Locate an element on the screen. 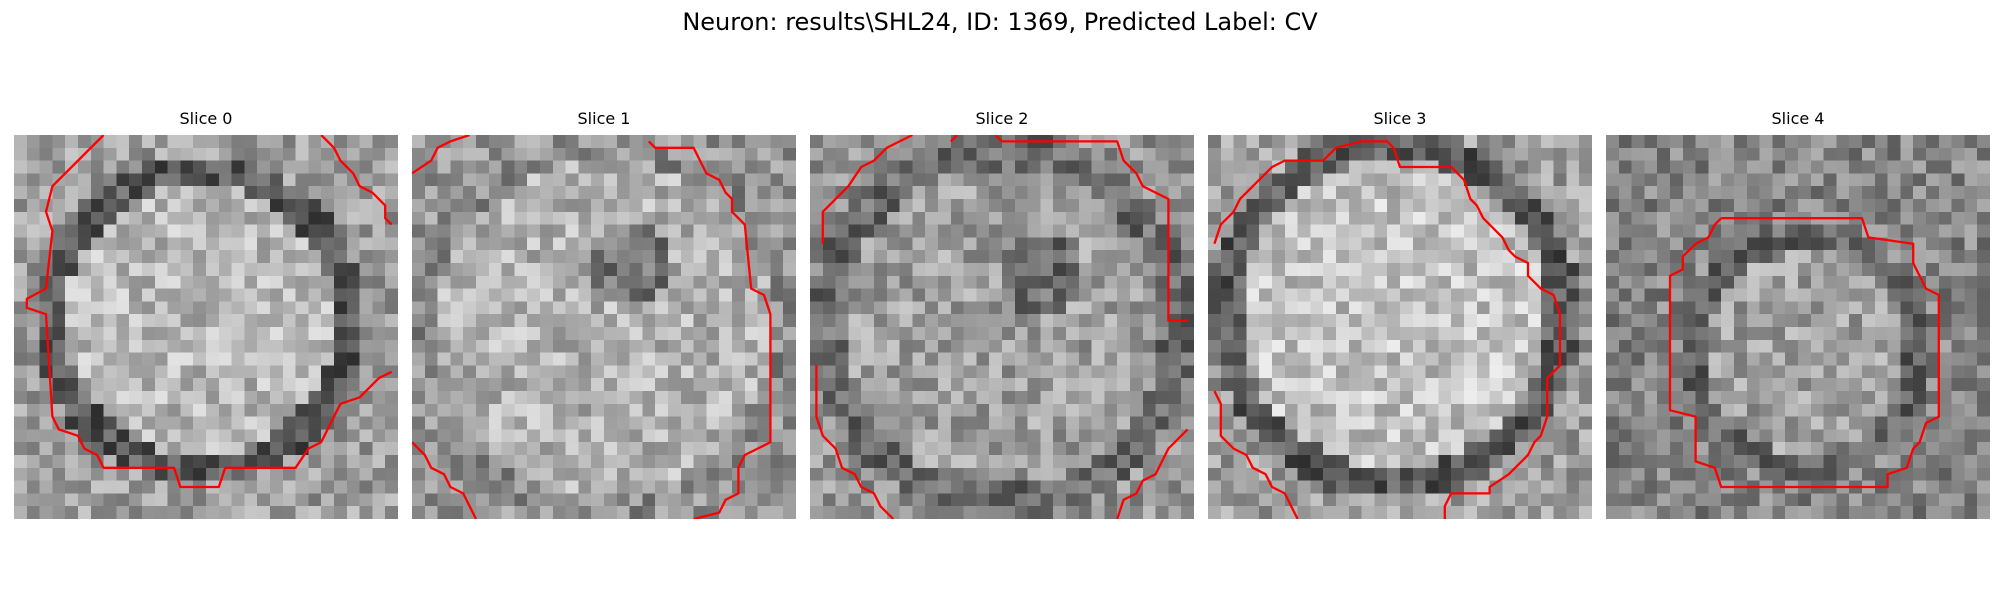 The height and width of the screenshot is (600, 2000). slice-title-2: Slice 2 is located at coordinates (1002, 118).